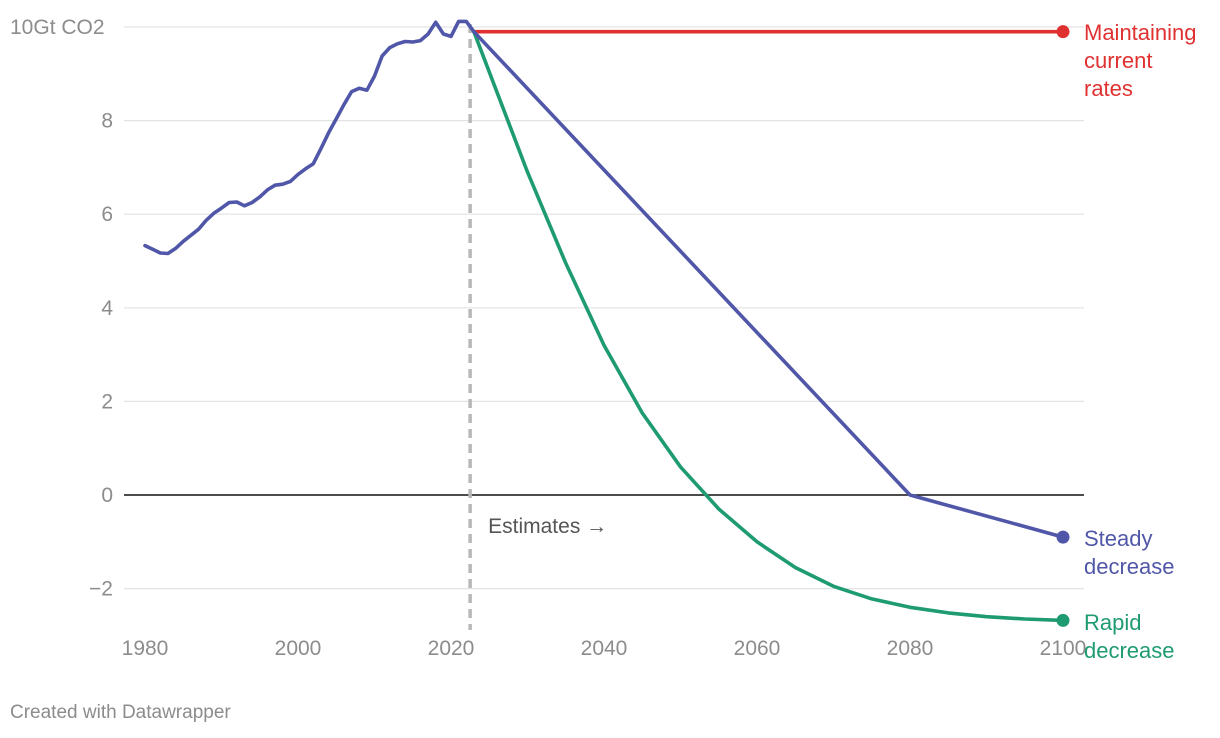 The height and width of the screenshot is (738, 1220). I want to click on x-tick-label: 2040, so click(604, 648).